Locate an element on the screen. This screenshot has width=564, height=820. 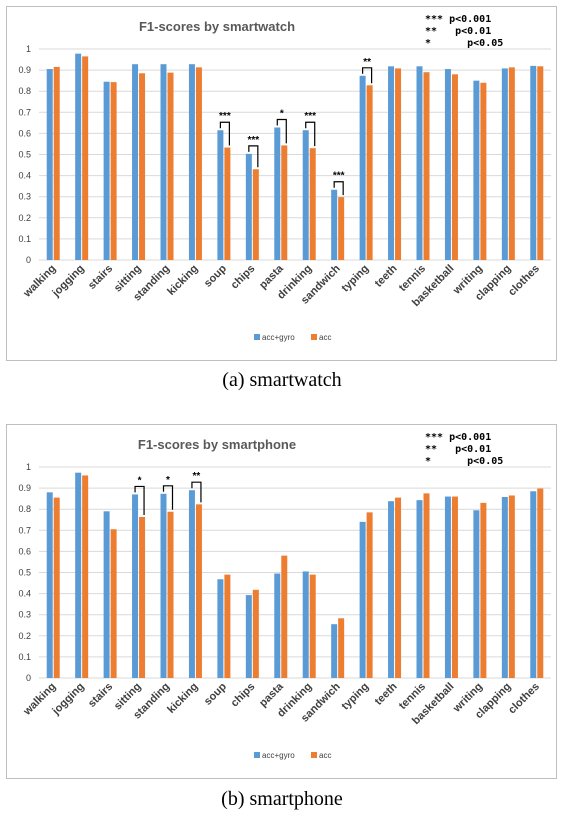
bar-acc-gyro-pasta is located at coordinates (277, 193).